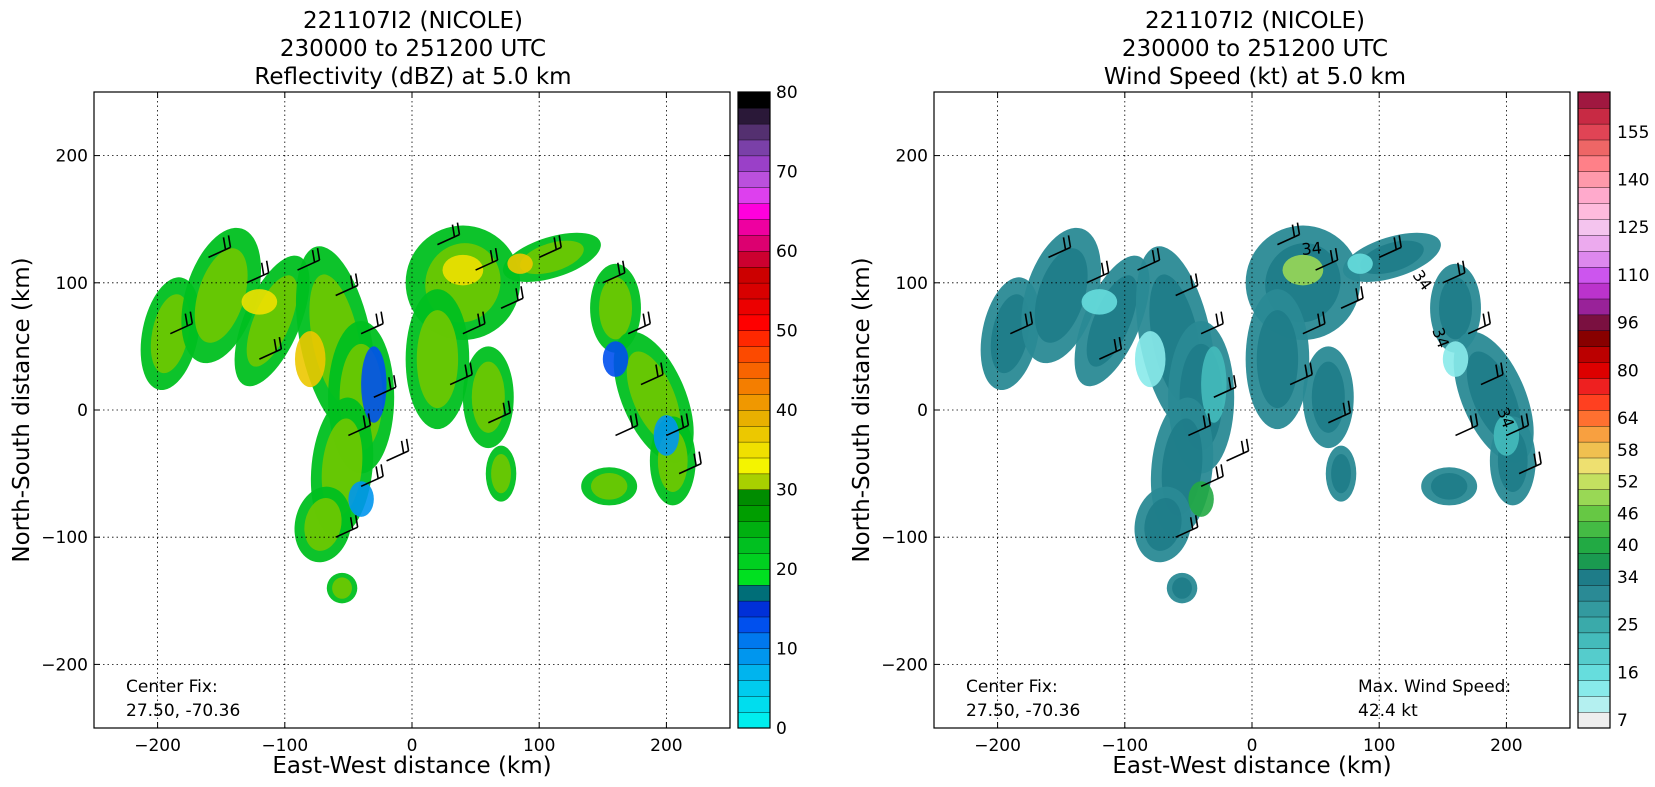 This screenshot has width=1655, height=787. I want to click on reflectivity-colorbar: 0 10 20 30 40 50 60 70 80, so click(767, 411).